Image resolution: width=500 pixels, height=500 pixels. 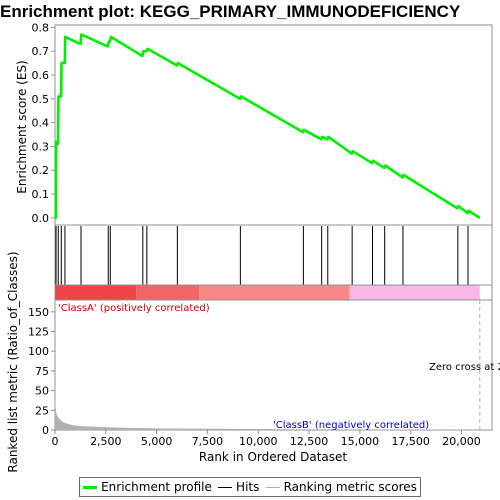 What do you see at coordinates (410, 441) in the screenshot?
I see `rank-x-tick-label: 17,500` at bounding box center [410, 441].